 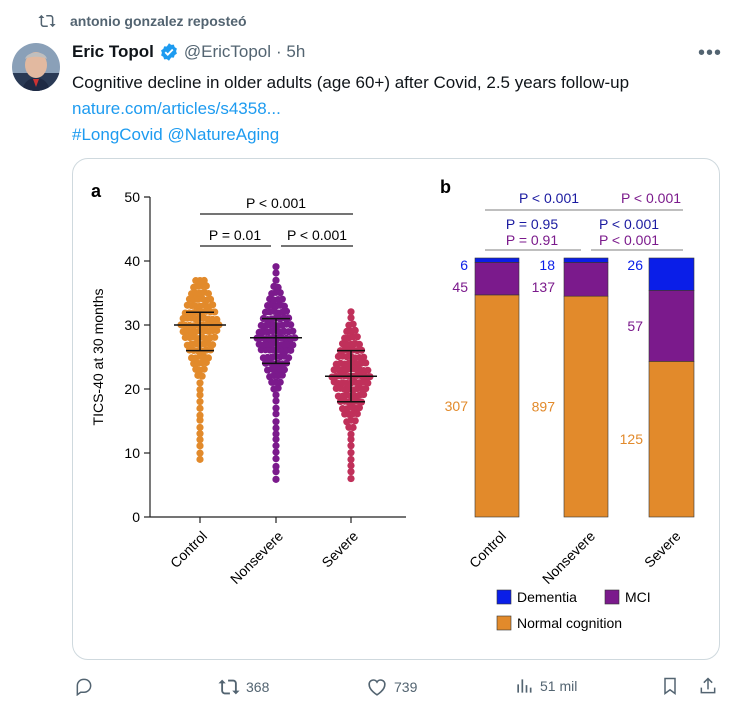 What do you see at coordinates (188, 549) in the screenshot?
I see `panel-a-category-label: Control` at bounding box center [188, 549].